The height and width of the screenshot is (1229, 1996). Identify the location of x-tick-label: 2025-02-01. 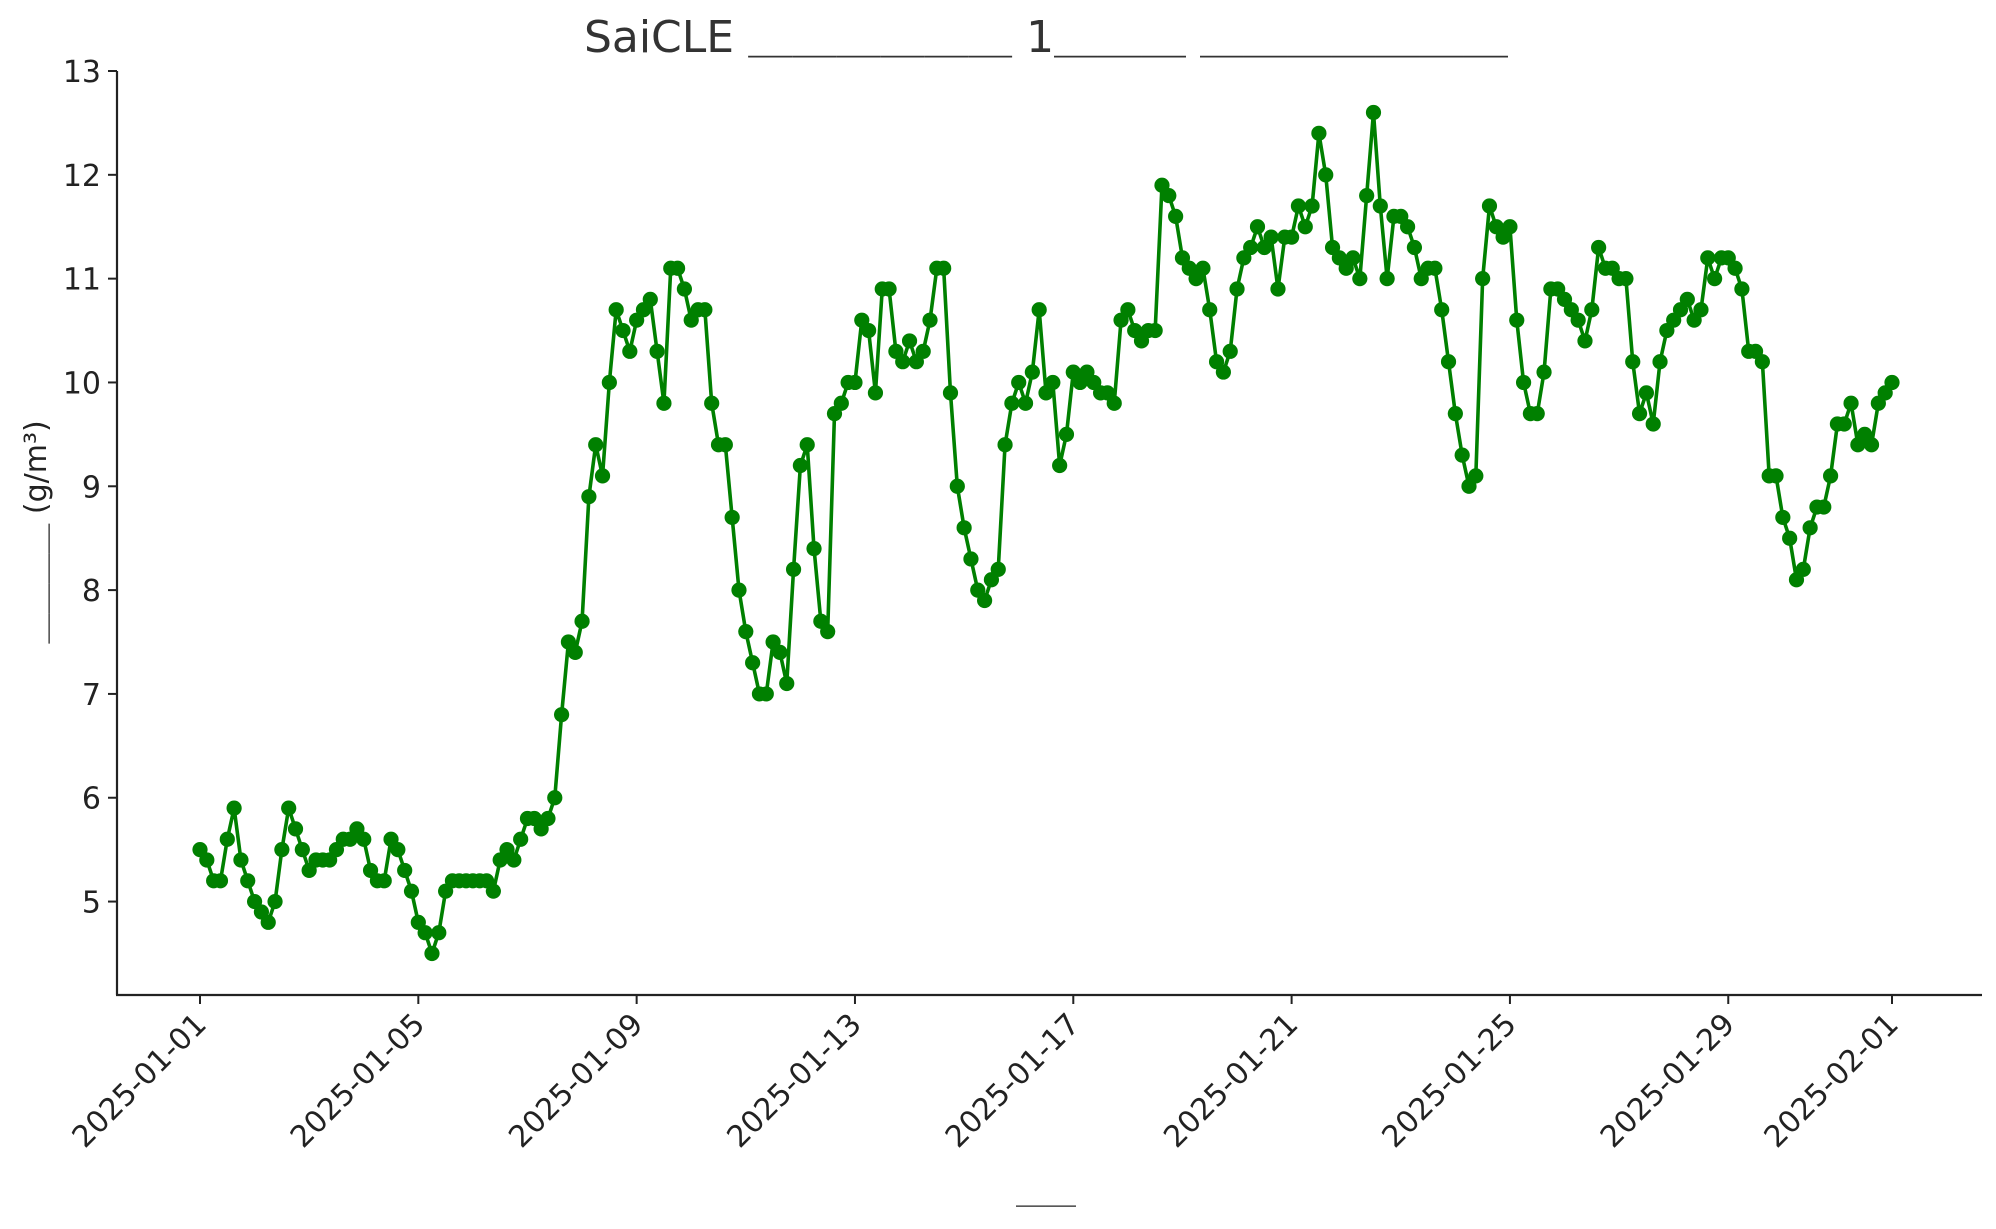
(1832, 1081).